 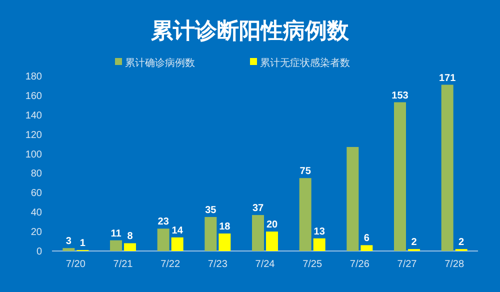 I want to click on y-tick-label: 100, so click(x=33, y=154).